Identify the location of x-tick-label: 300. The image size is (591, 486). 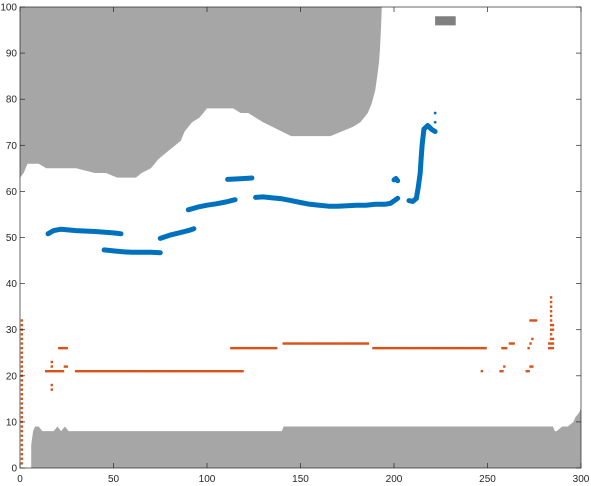
(581, 479).